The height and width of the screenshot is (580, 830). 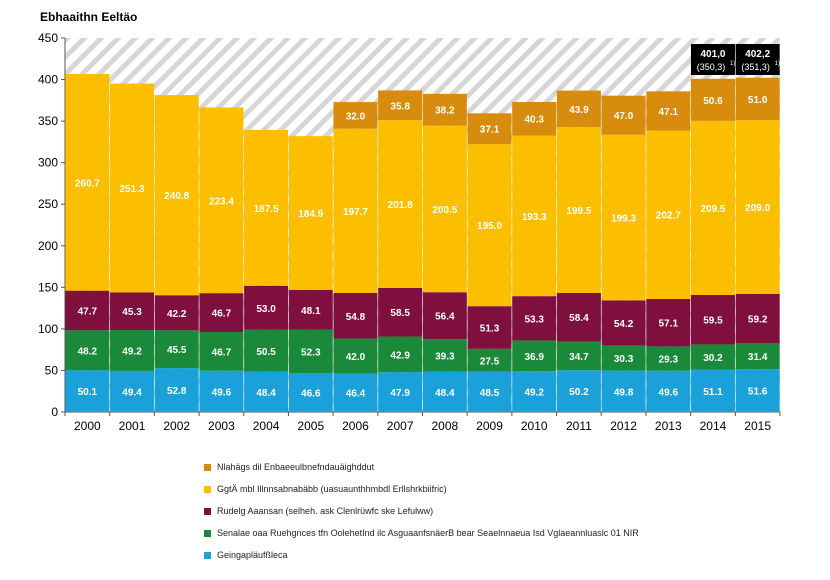 I want to click on data-label: 193.3, so click(x=534, y=217).